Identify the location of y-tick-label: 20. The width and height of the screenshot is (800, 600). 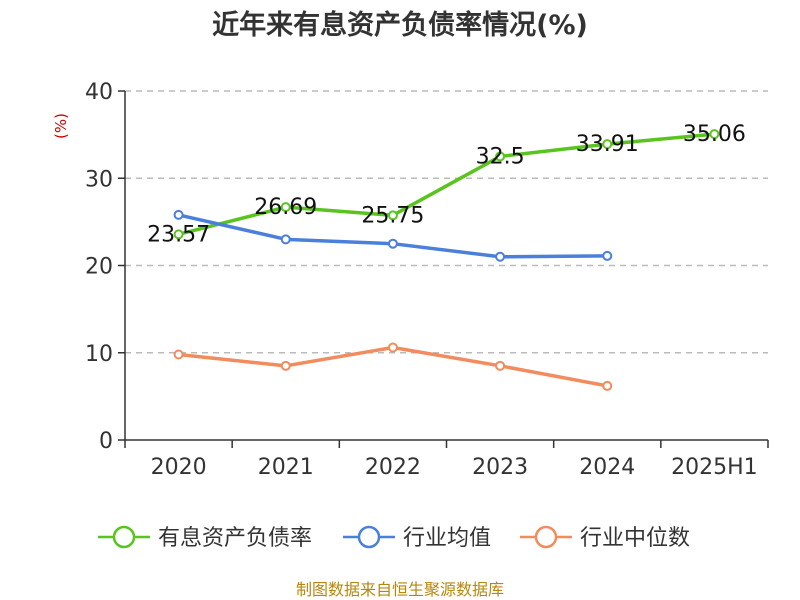
(99, 267).